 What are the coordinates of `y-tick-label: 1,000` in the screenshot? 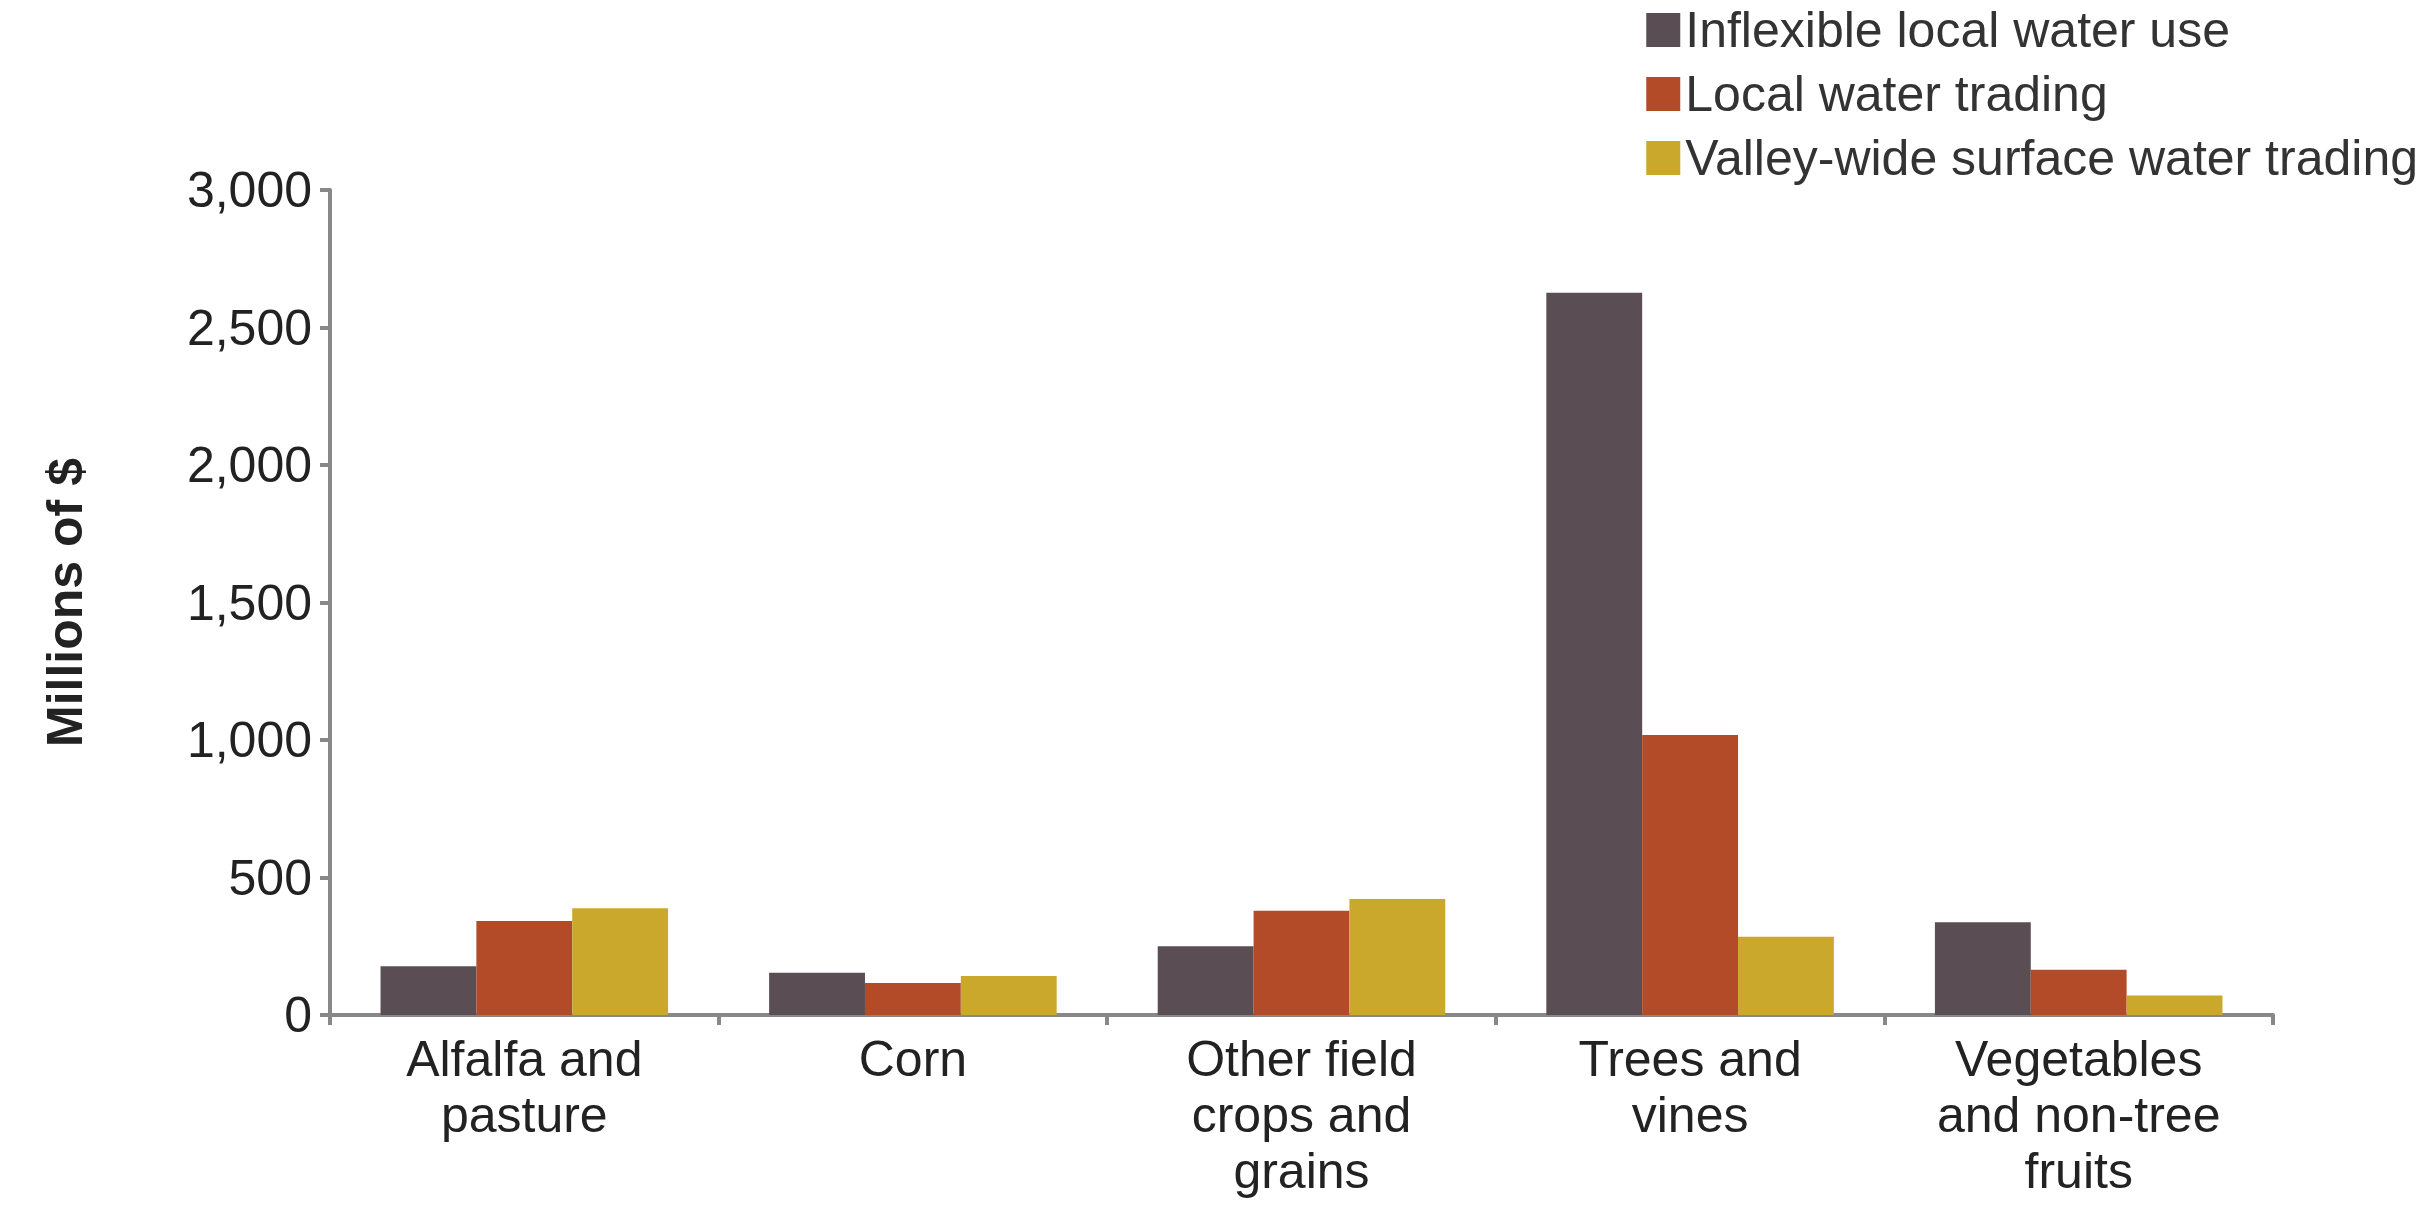 It's located at (249, 740).